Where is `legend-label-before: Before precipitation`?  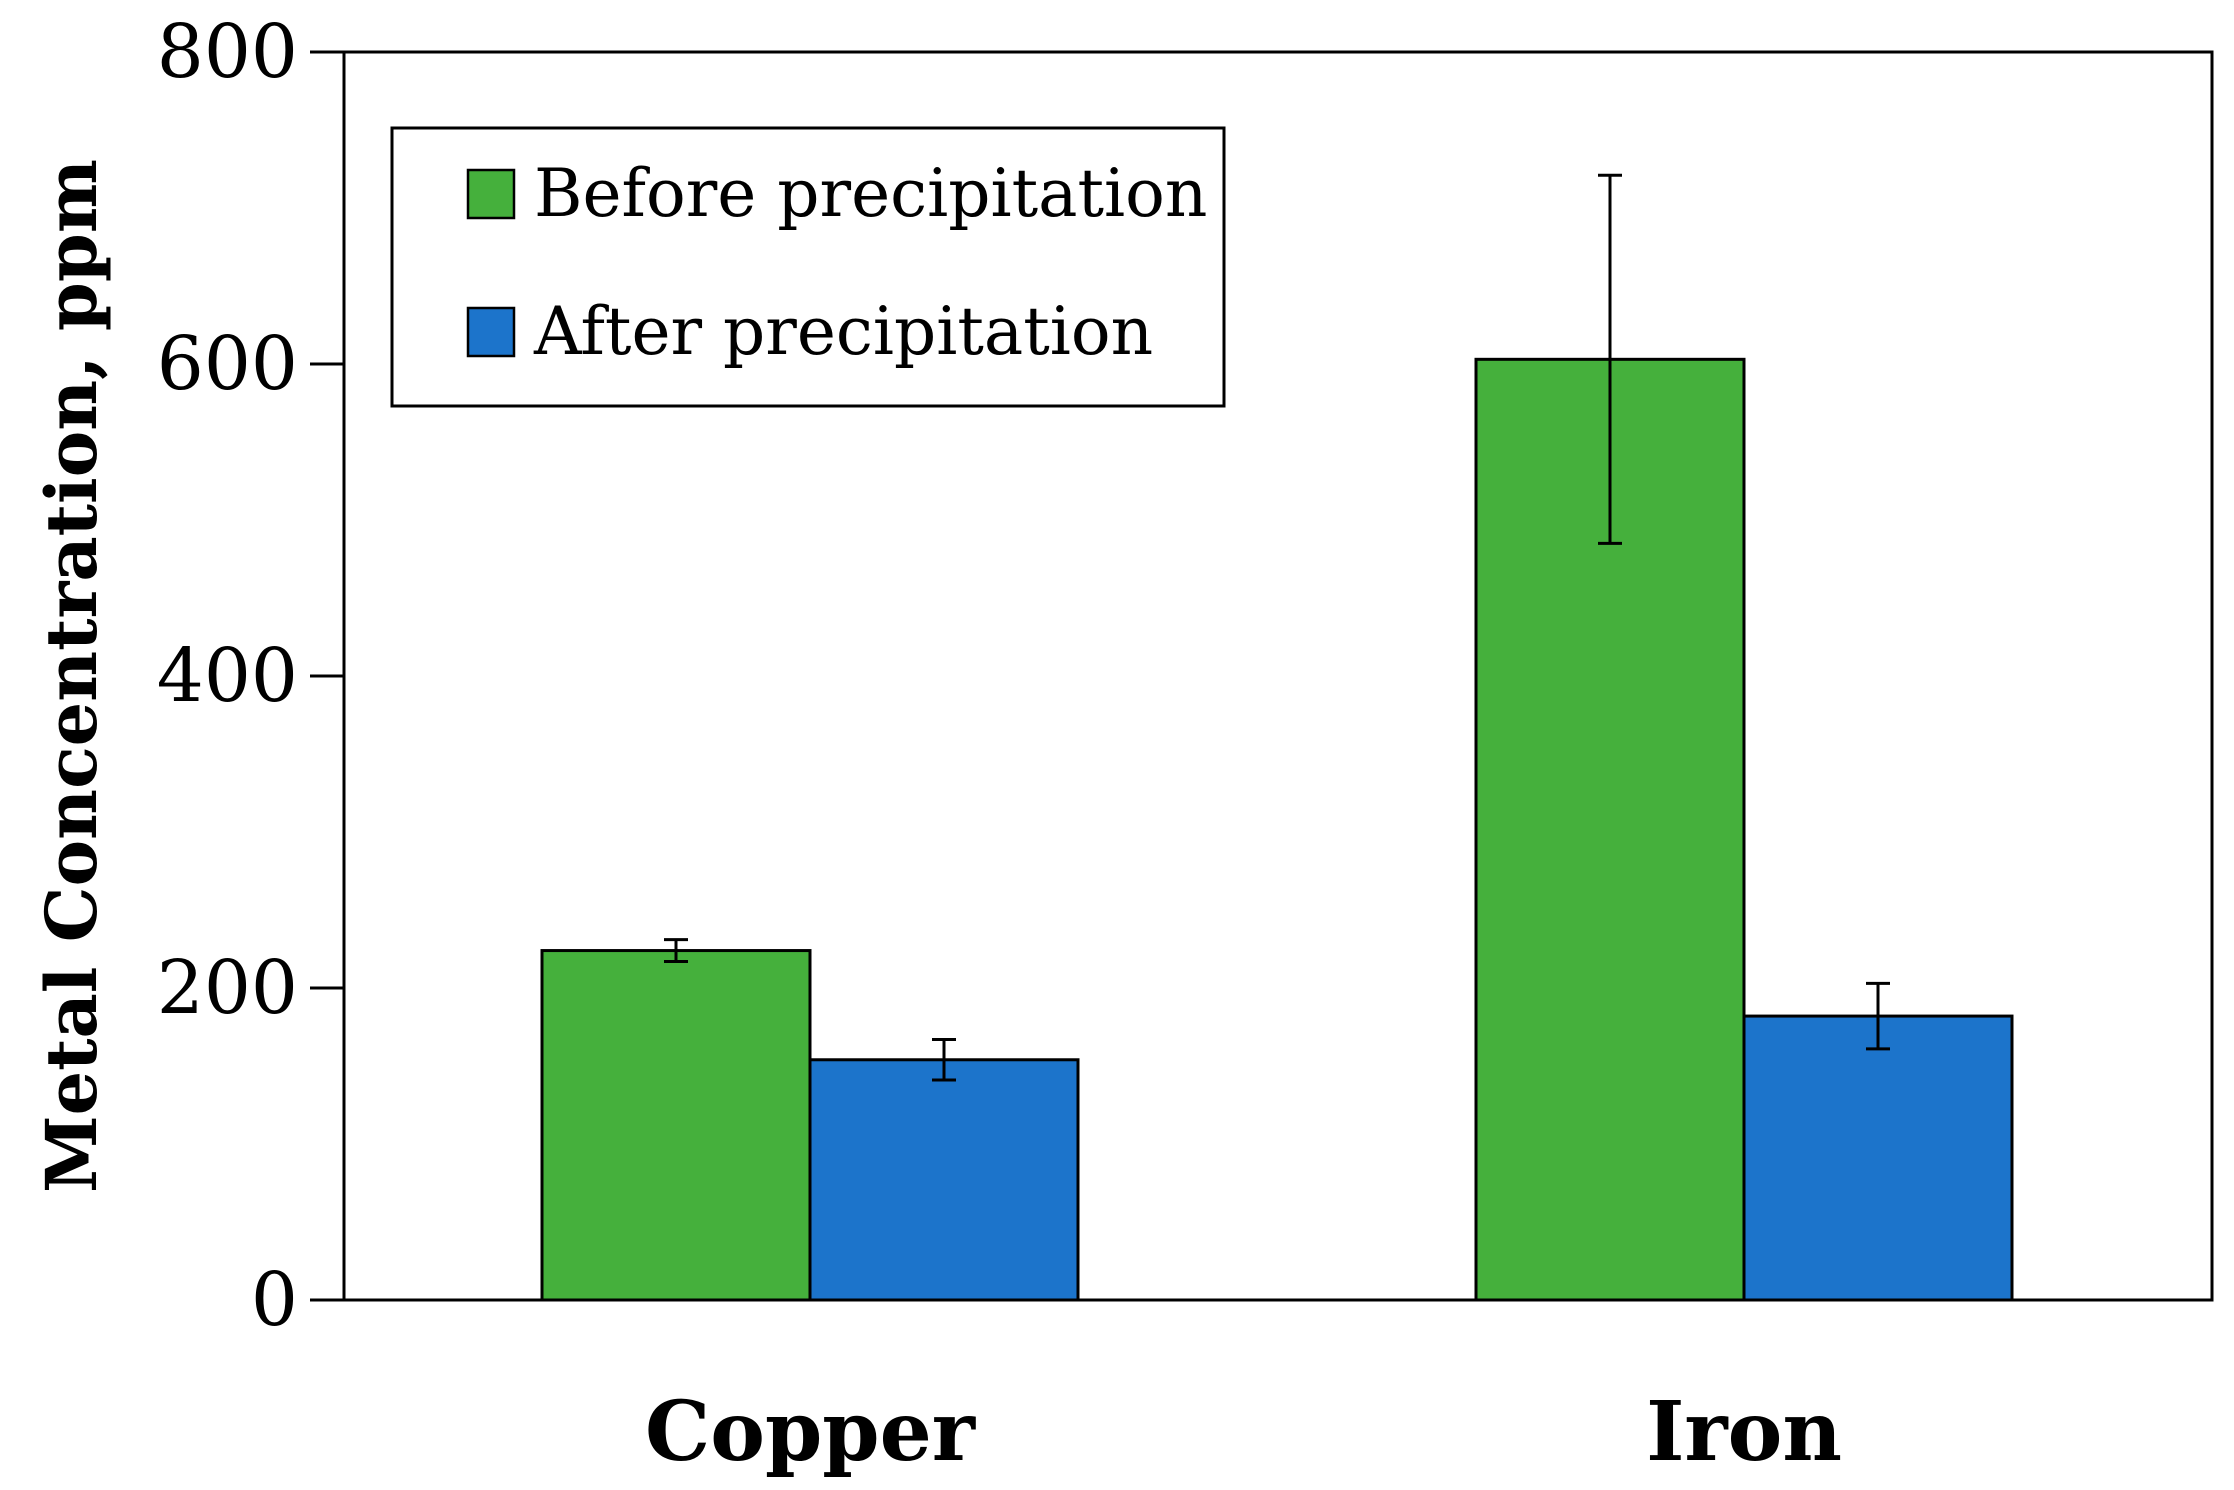 legend-label-before: Before precipitation is located at coordinates (870, 193).